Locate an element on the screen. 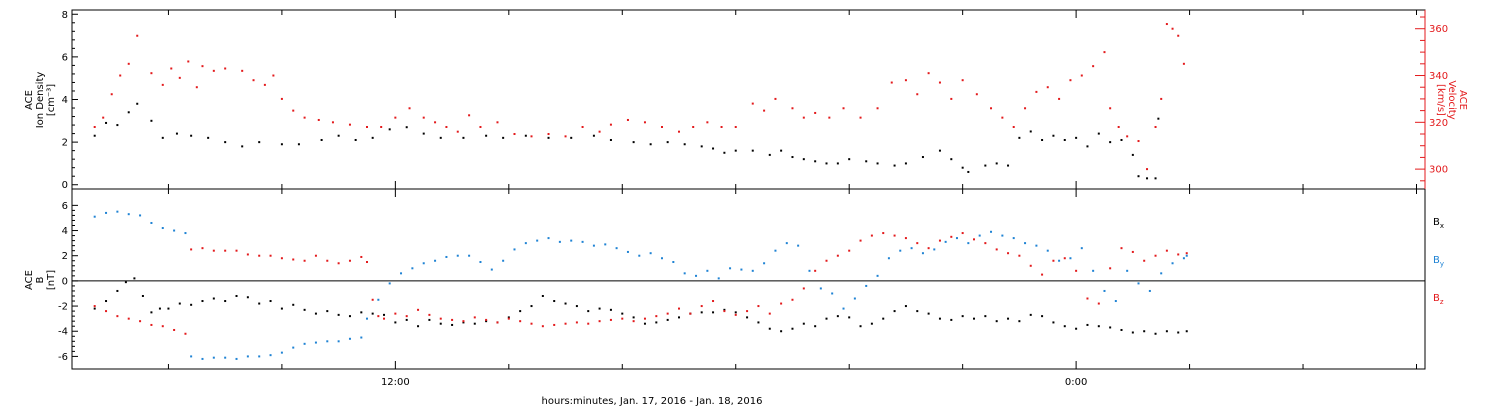 The height and width of the screenshot is (410, 1500). velocity-tick-label: 320 is located at coordinates (1438, 123).